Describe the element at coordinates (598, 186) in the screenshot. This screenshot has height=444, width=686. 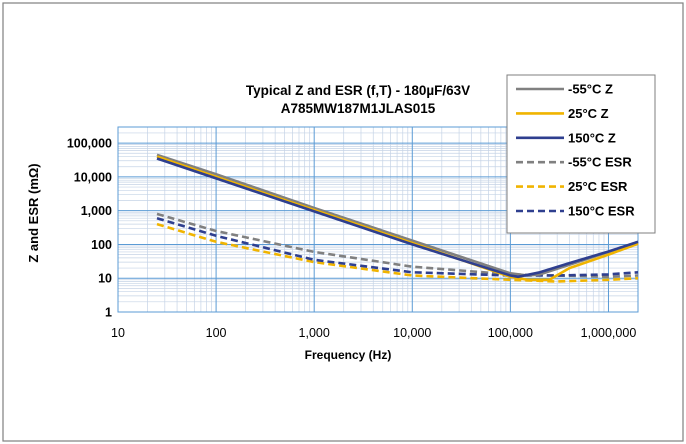
I see `legend-entry-label: 25°C ESR` at that location.